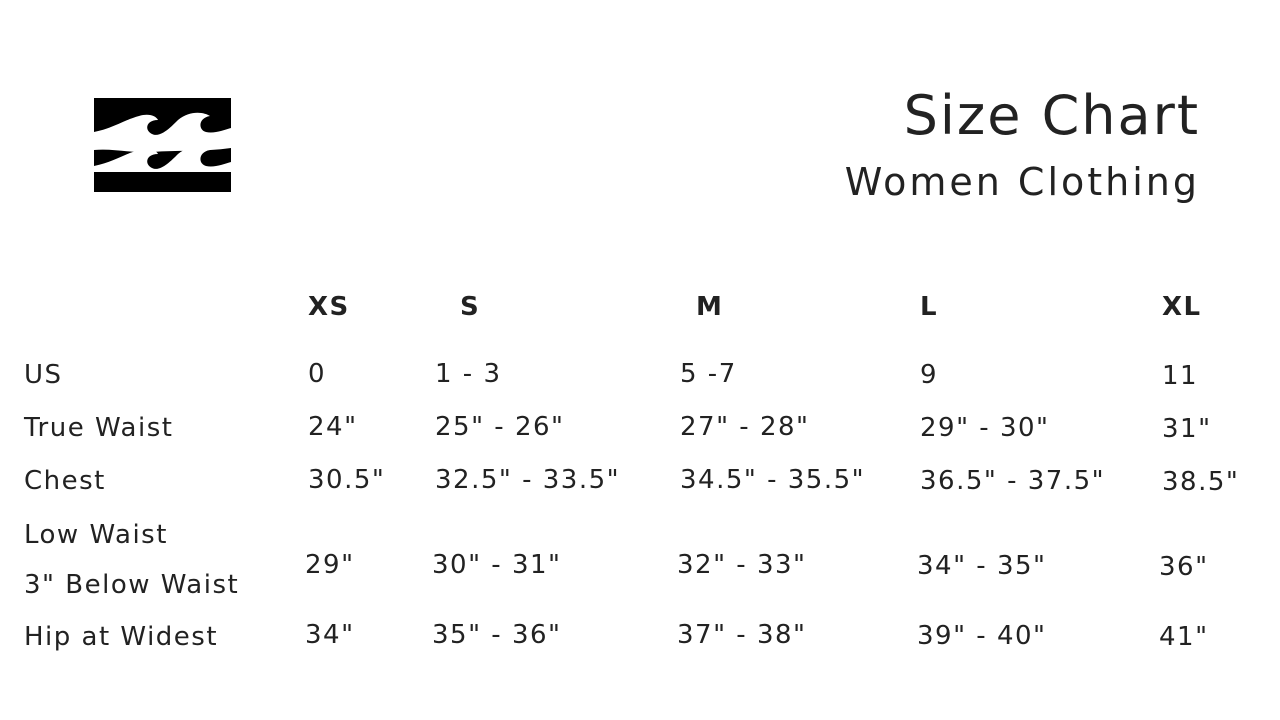 This screenshot has width=1280, height=720. What do you see at coordinates (985, 428) in the screenshot?
I see `table-cell: 29" - 30"` at bounding box center [985, 428].